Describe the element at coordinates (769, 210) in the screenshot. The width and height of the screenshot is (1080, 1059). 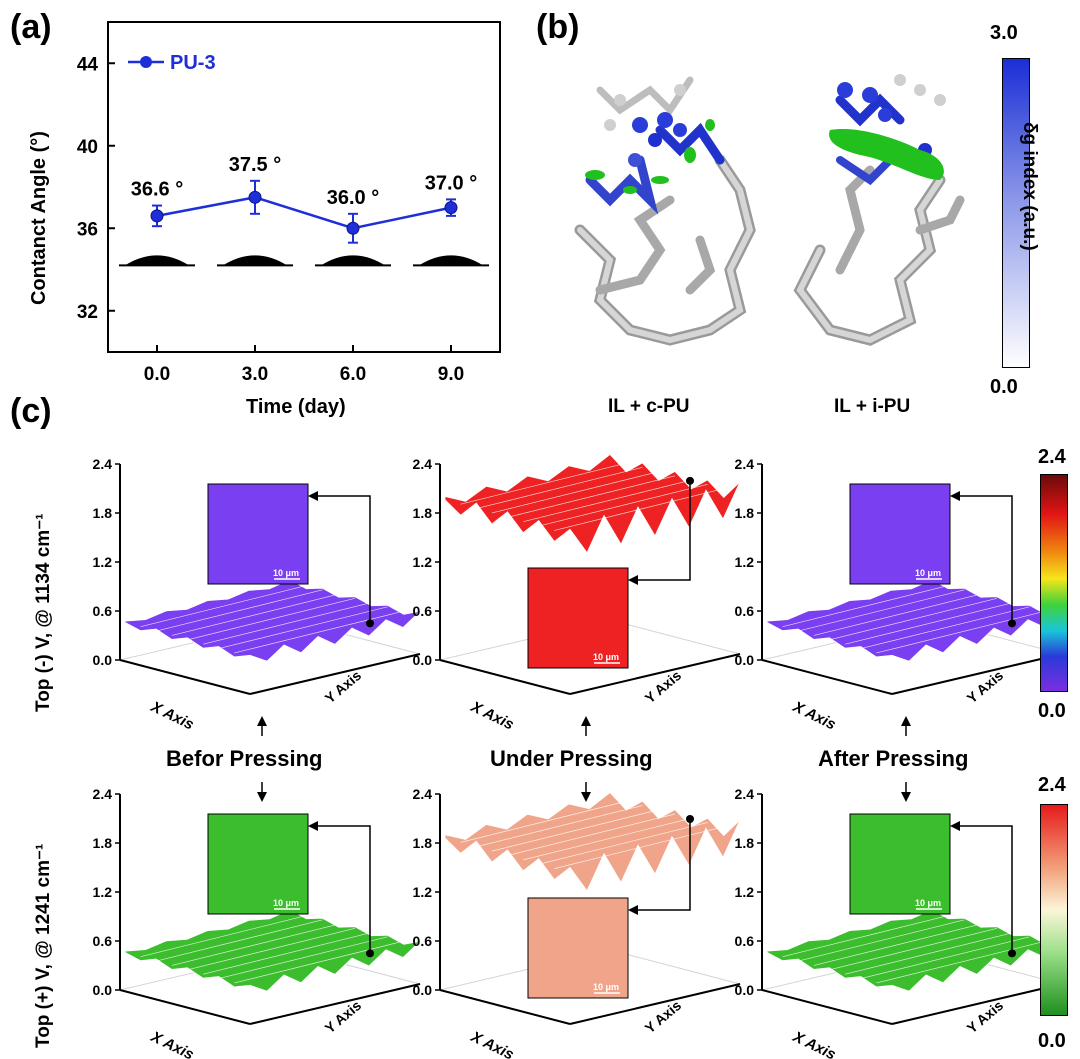
I see `molecular-structures` at that location.